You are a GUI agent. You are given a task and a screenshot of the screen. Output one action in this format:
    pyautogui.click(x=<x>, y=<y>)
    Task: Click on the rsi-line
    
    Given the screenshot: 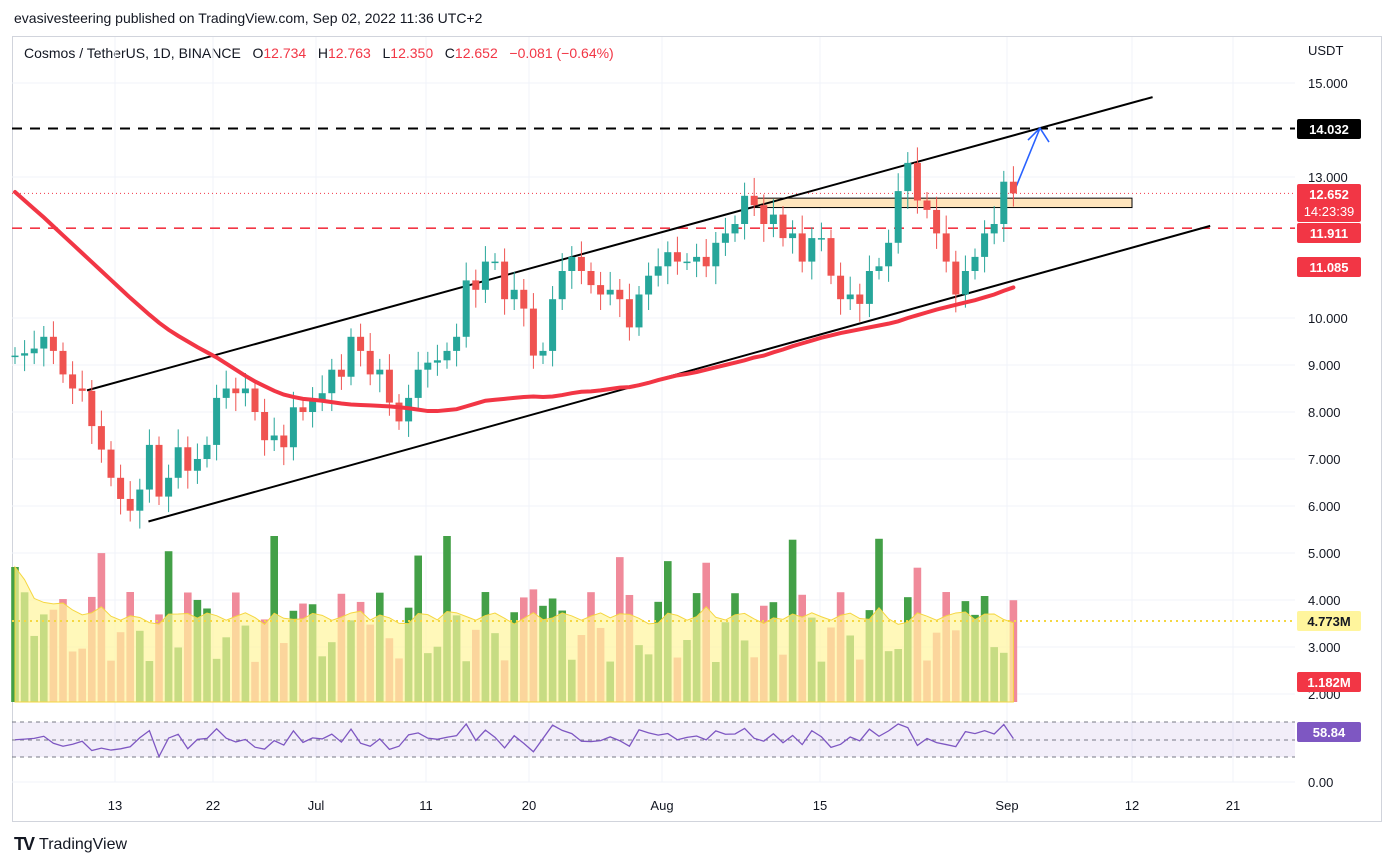 What is the action you would take?
    pyautogui.click(x=514, y=740)
    